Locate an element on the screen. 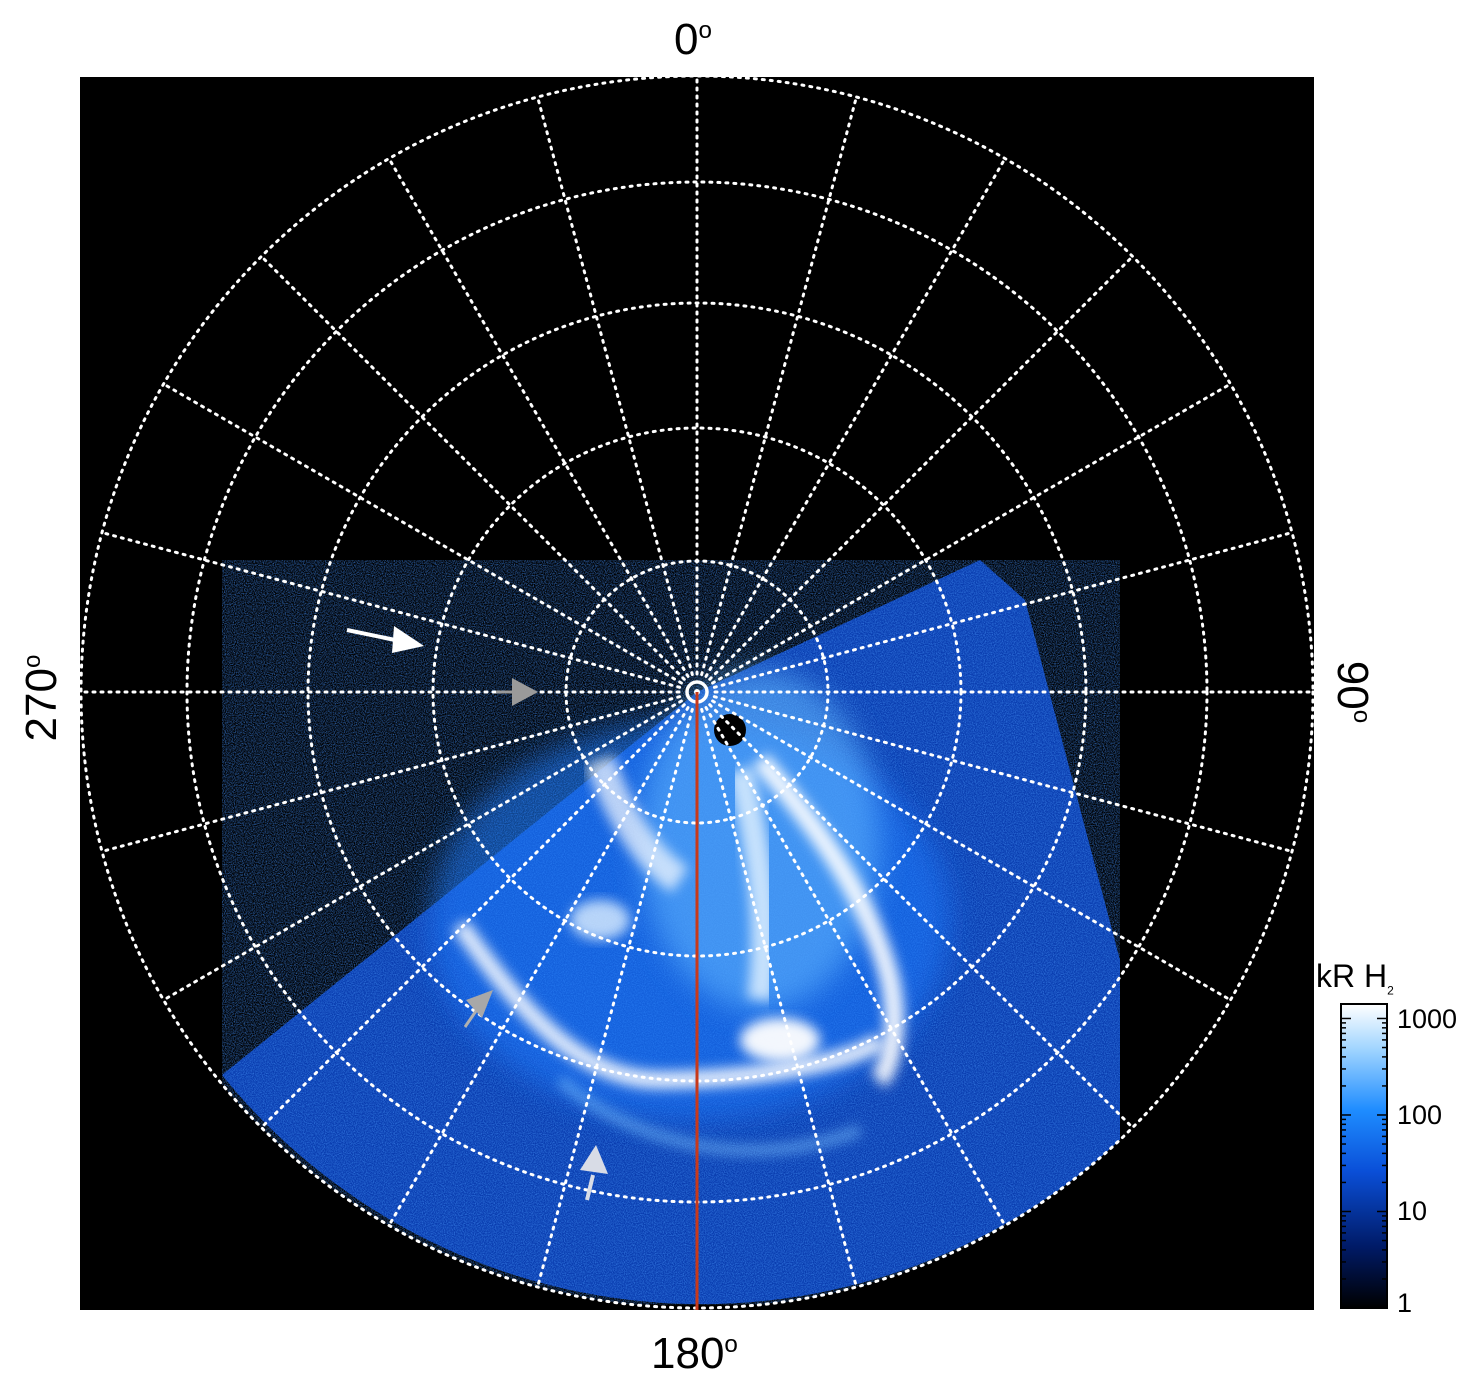 The width and height of the screenshot is (1481, 1386). arrow-white is located at coordinates (385, 639).